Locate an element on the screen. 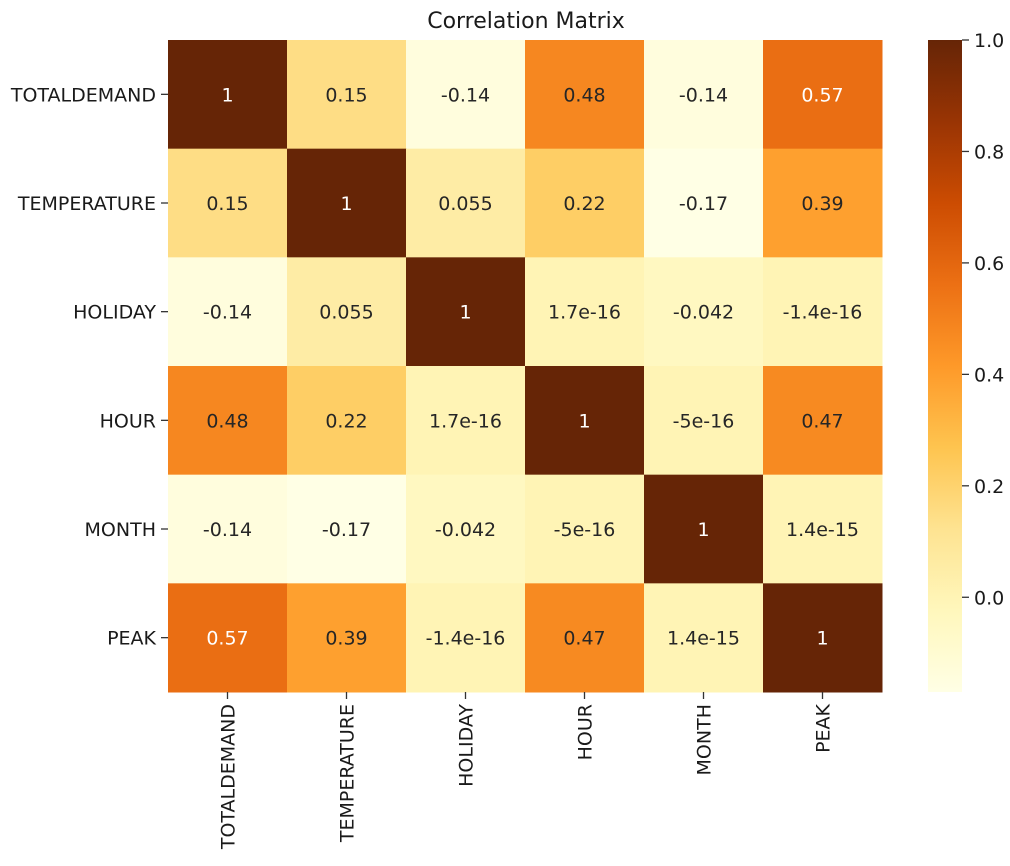  y-tick-label: PEAK is located at coordinates (131, 639).